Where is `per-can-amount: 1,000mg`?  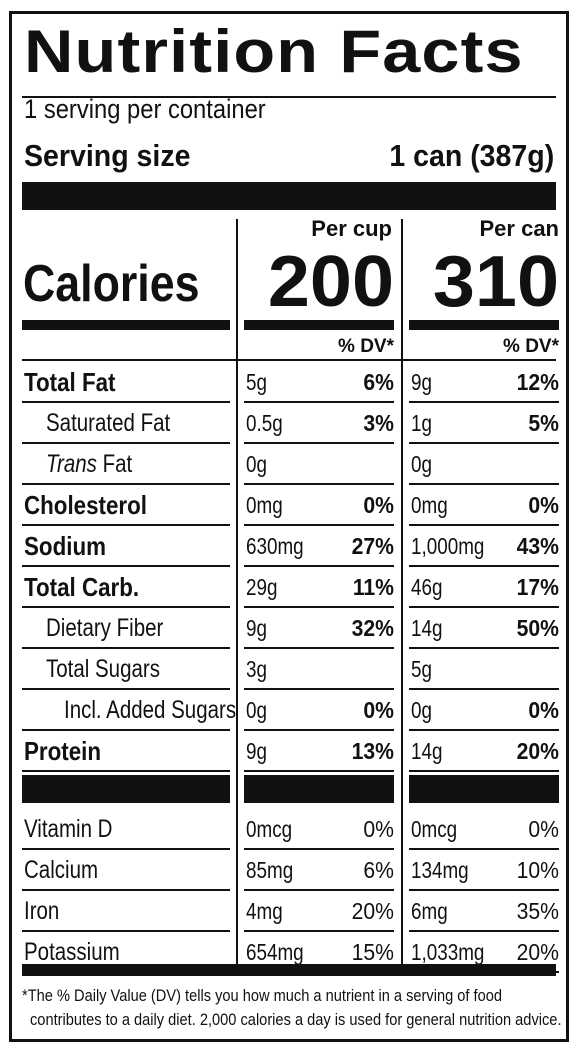
per-can-amount: 1,000mg is located at coordinates (448, 546).